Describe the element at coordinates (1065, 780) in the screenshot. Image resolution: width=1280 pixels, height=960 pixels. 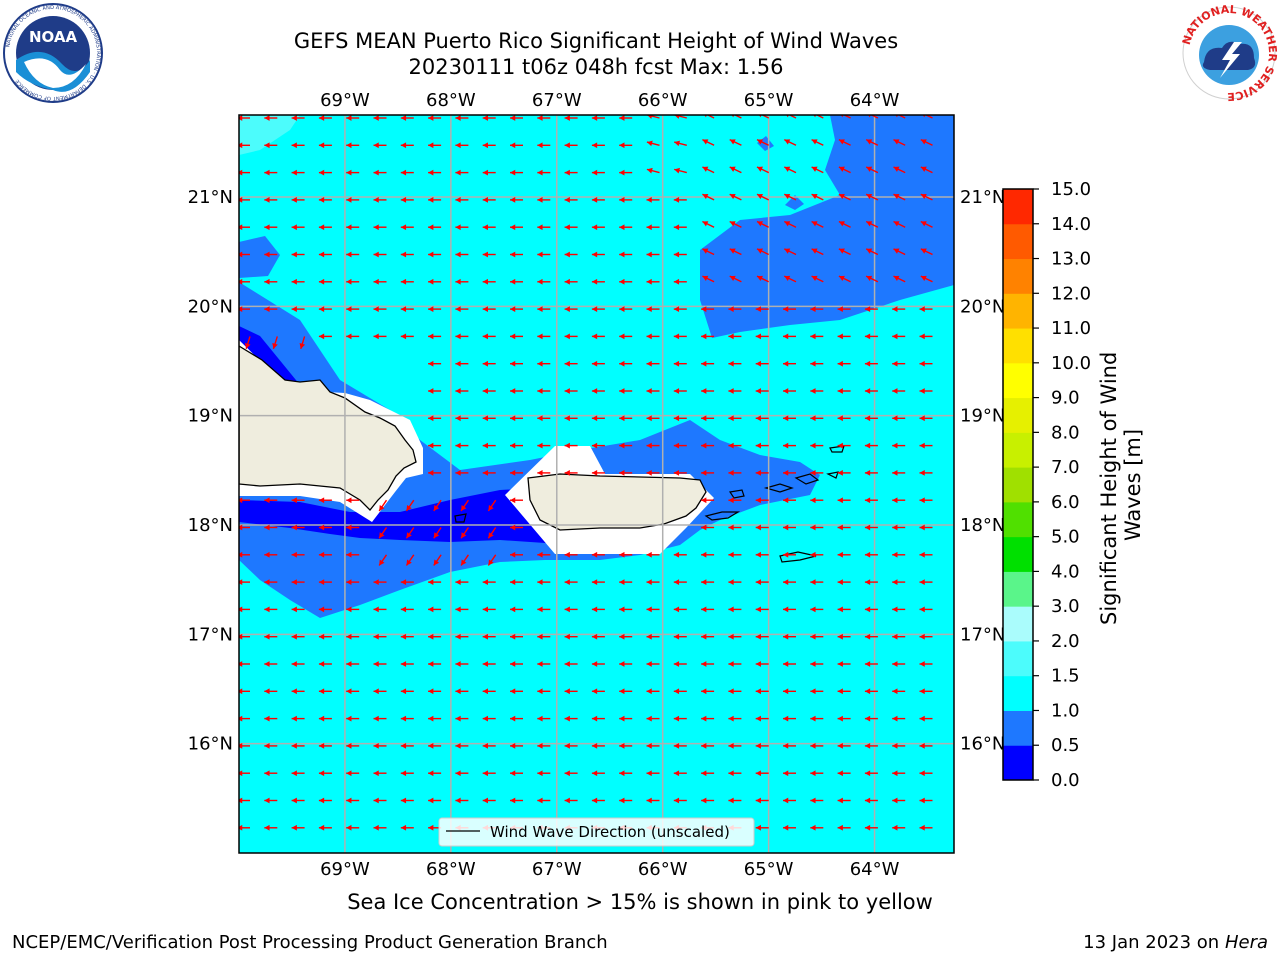
I see `colorbar-tick-label: 0.0` at that location.